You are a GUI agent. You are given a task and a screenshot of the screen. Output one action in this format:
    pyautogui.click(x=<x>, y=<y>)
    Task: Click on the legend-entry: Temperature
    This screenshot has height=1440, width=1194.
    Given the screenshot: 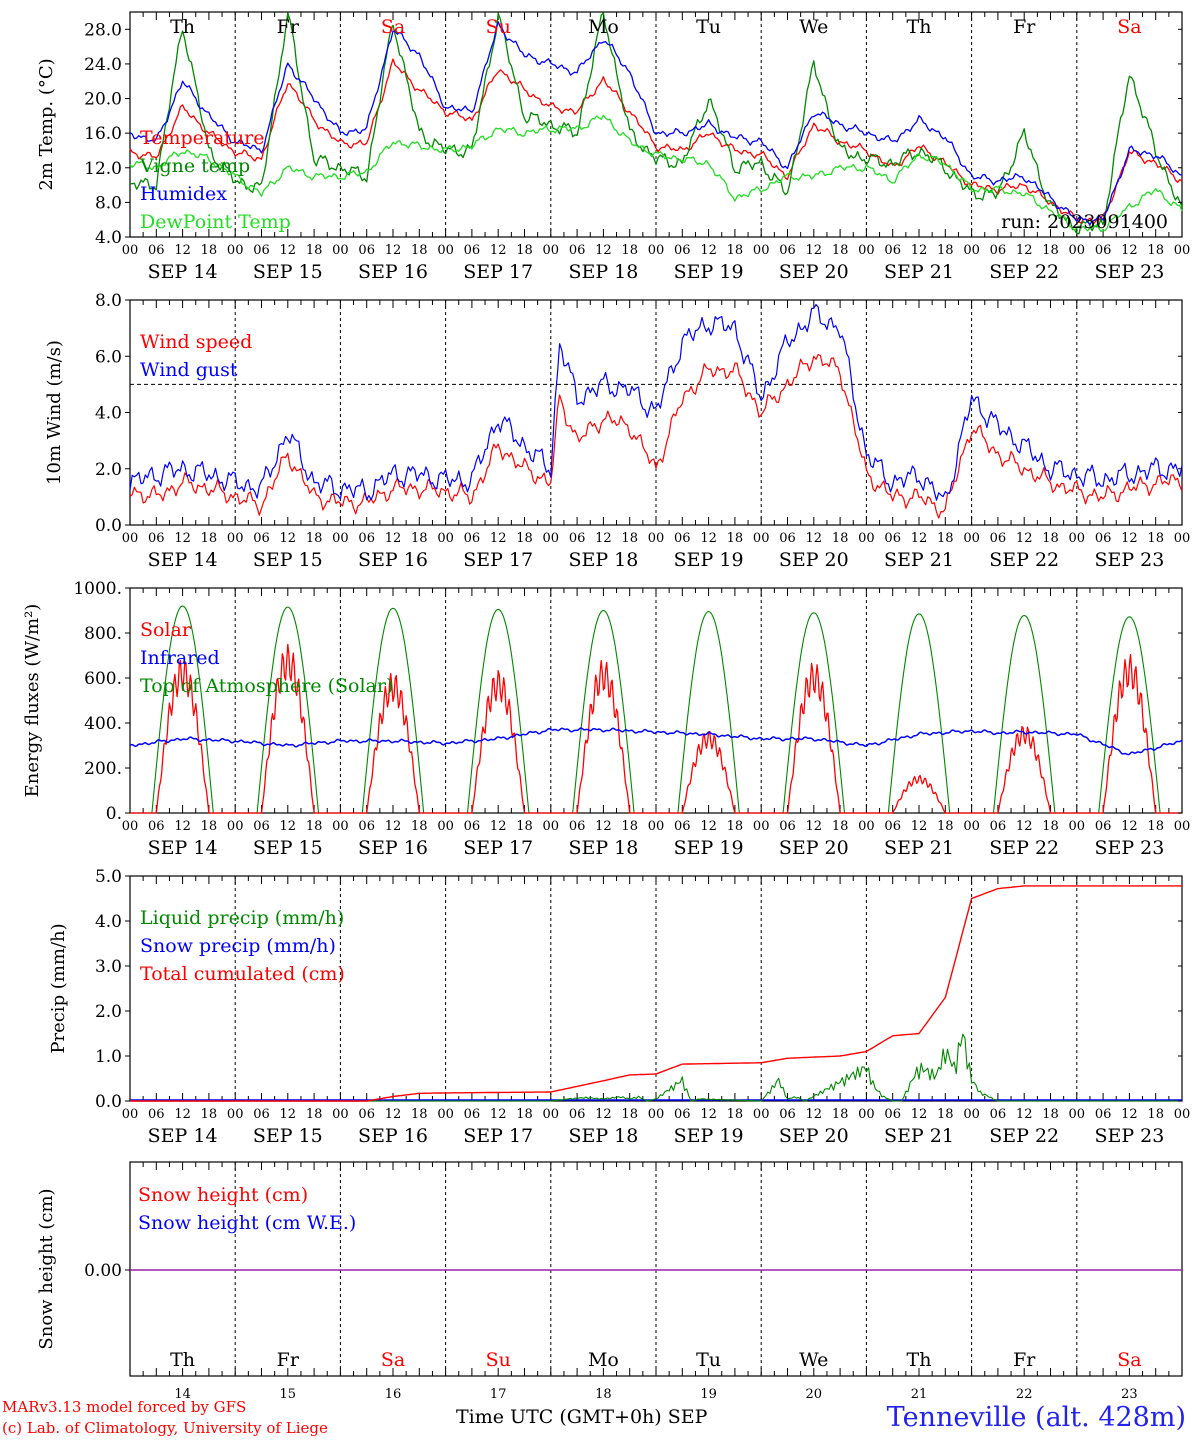 What is the action you would take?
    pyautogui.click(x=202, y=138)
    